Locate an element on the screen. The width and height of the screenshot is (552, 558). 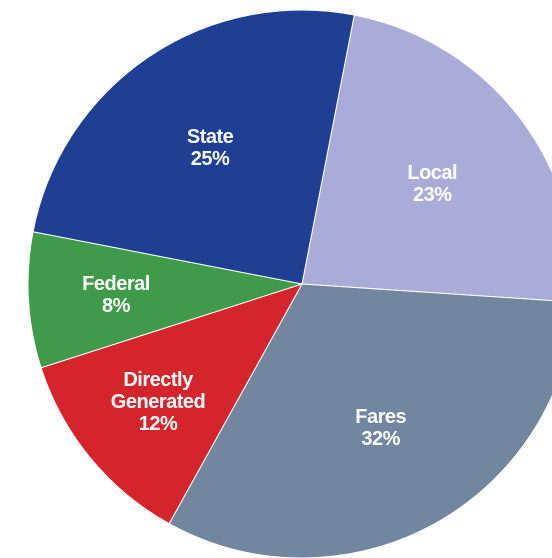
slice-label: Fares 32% is located at coordinates (381, 428).